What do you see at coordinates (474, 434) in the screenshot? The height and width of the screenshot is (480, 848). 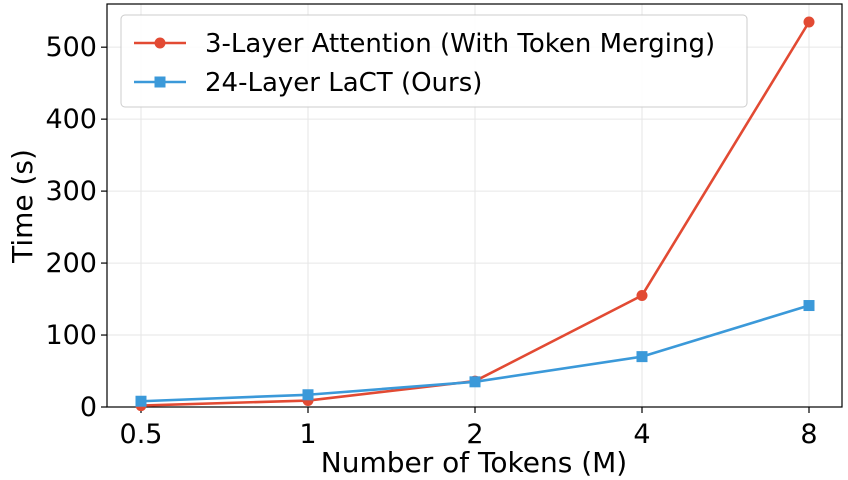 I see `x-tick-label: 2` at bounding box center [474, 434].